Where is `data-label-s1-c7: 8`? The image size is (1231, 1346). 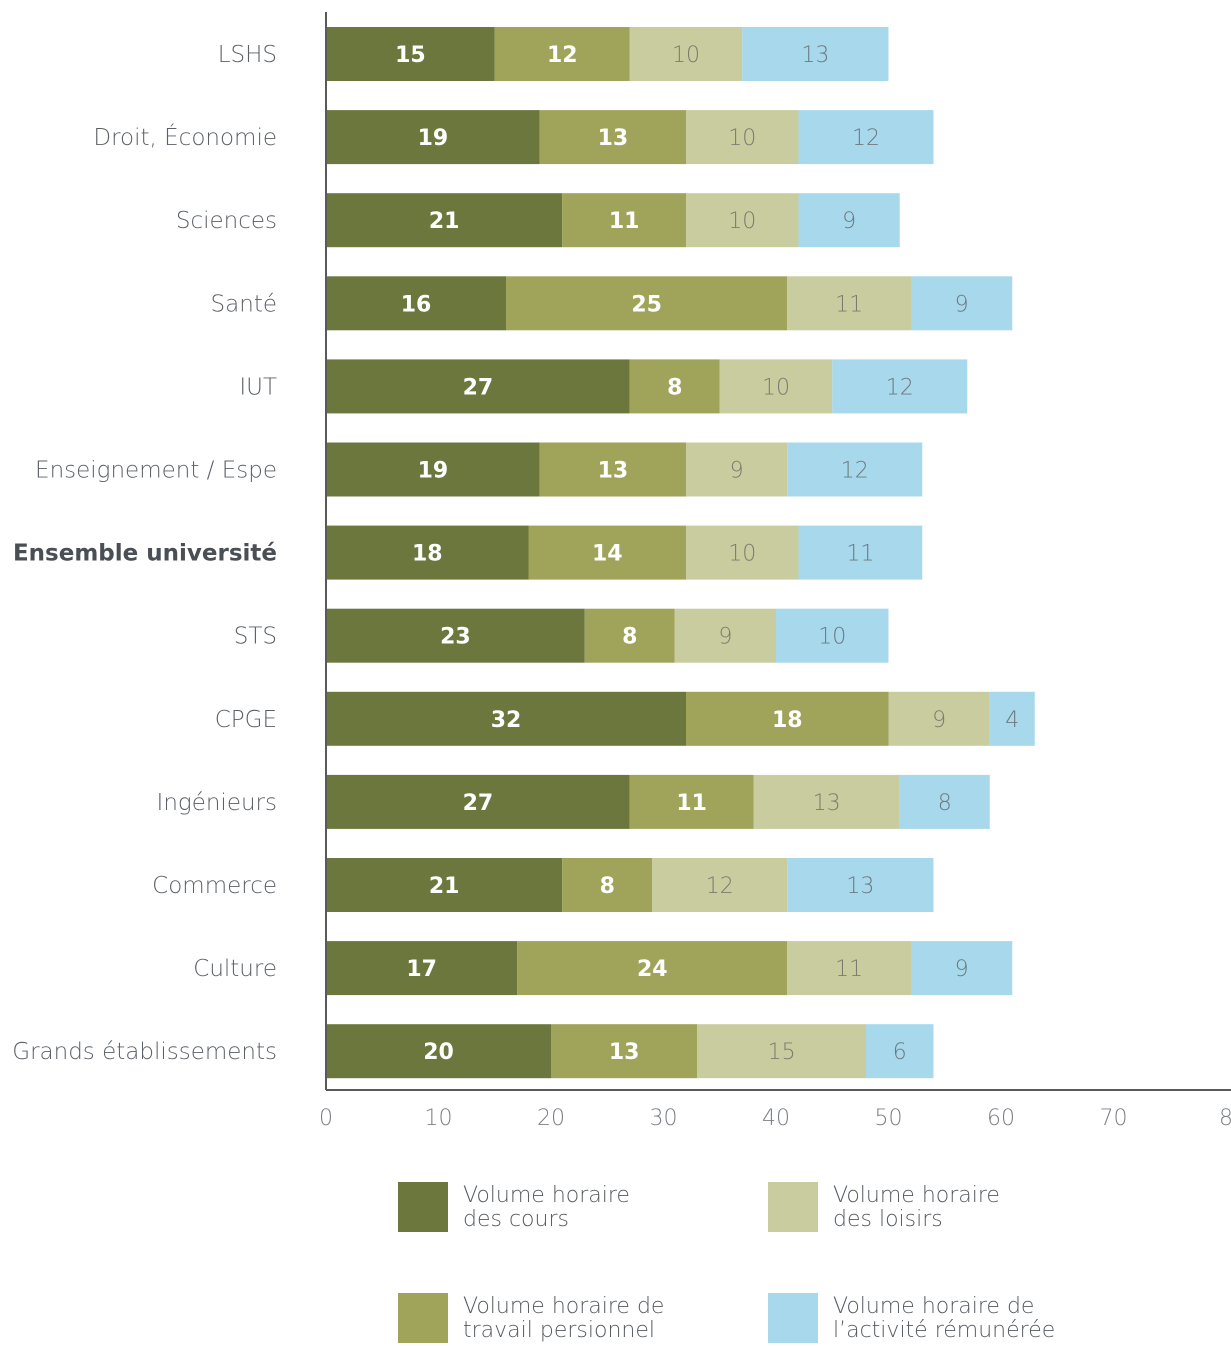
data-label-s1-c7: 8 is located at coordinates (629, 637).